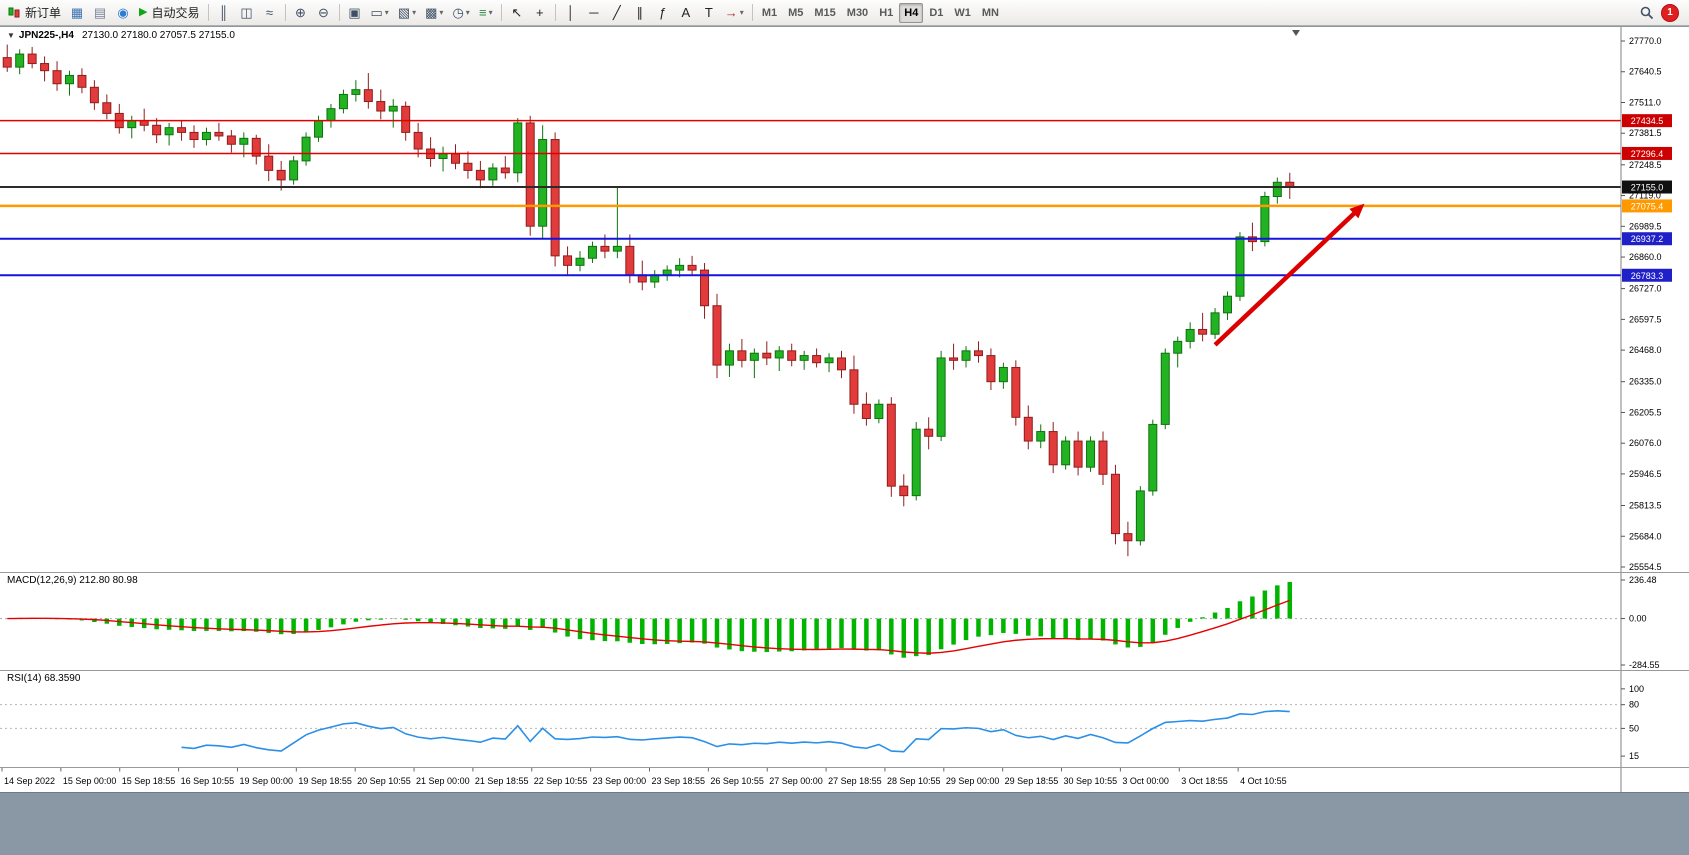  Describe the element at coordinates (460, 13) in the screenshot. I see `clock-button: ◷ ▾` at that location.